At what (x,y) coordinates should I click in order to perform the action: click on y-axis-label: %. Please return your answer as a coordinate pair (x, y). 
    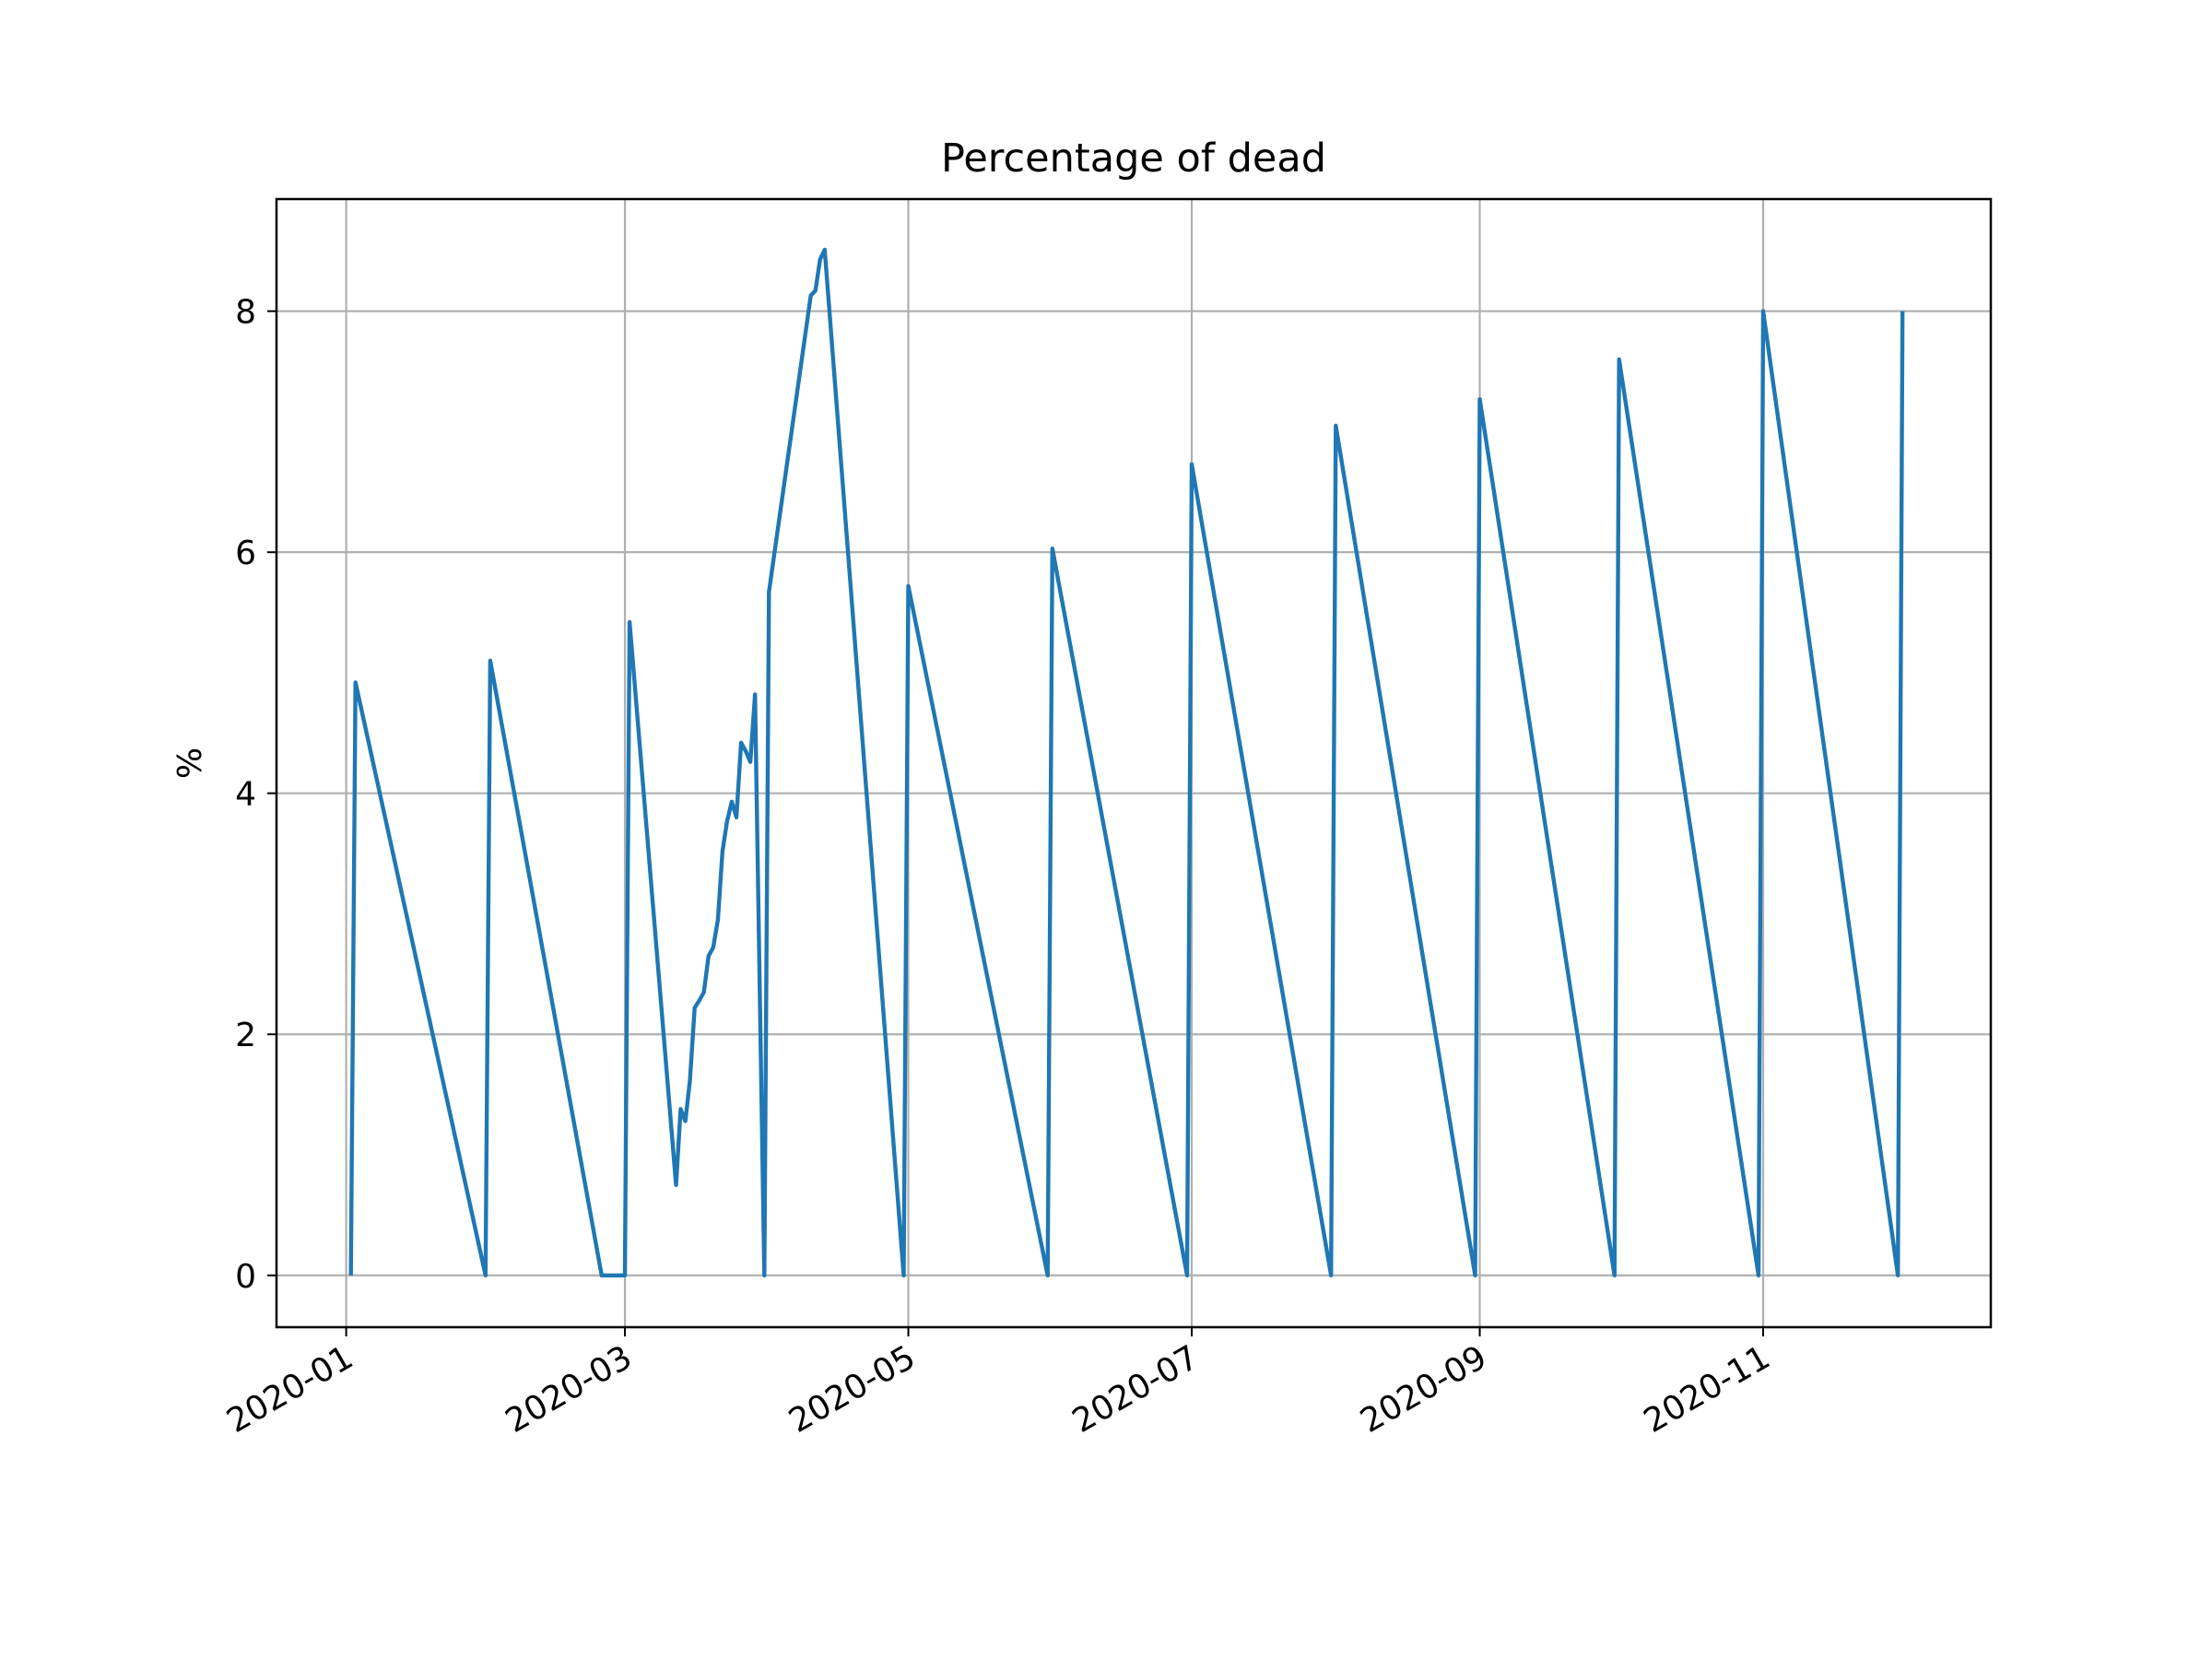
    Looking at the image, I should click on (190, 763).